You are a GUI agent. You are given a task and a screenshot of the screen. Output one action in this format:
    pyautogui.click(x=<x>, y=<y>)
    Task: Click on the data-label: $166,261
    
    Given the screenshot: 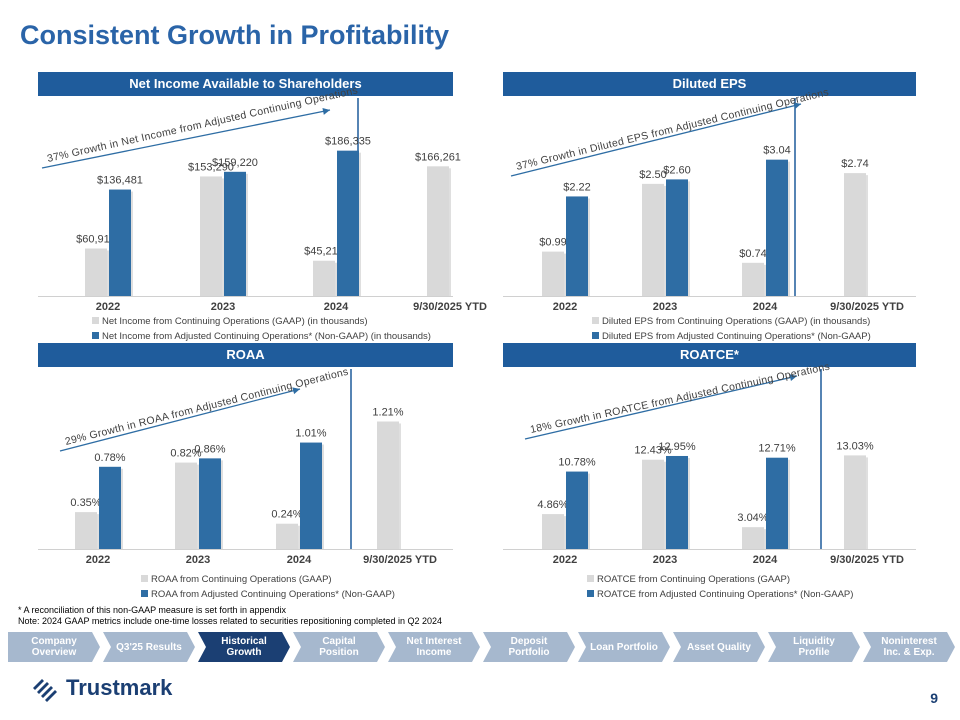 What is the action you would take?
    pyautogui.click(x=438, y=157)
    